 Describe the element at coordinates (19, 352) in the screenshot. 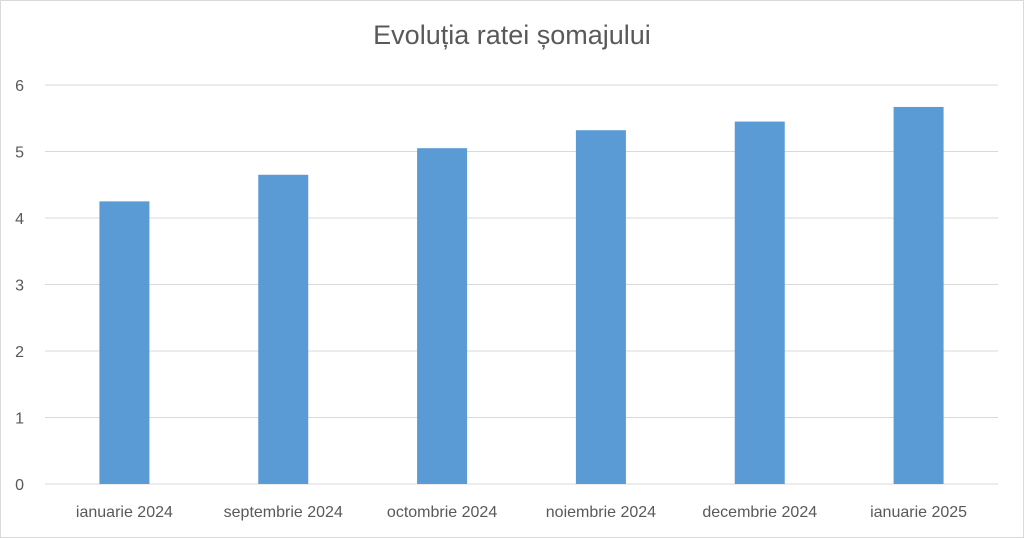

I see `y-tick-label: 2` at that location.